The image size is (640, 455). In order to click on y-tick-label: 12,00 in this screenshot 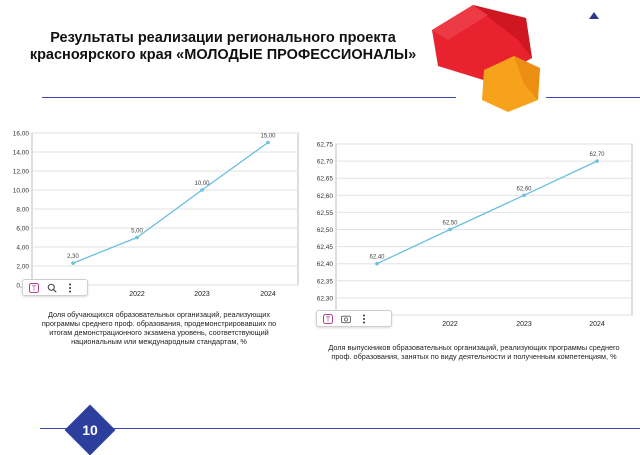, I will do `click(21, 172)`.